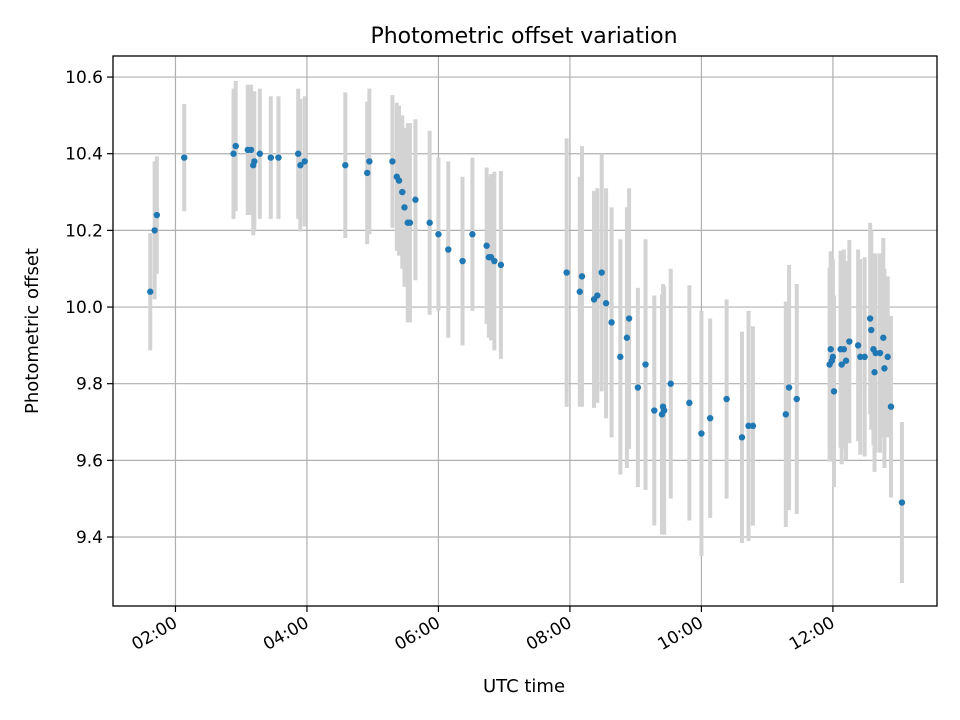  I want to click on y-tick-label: 9.8, so click(89, 385).